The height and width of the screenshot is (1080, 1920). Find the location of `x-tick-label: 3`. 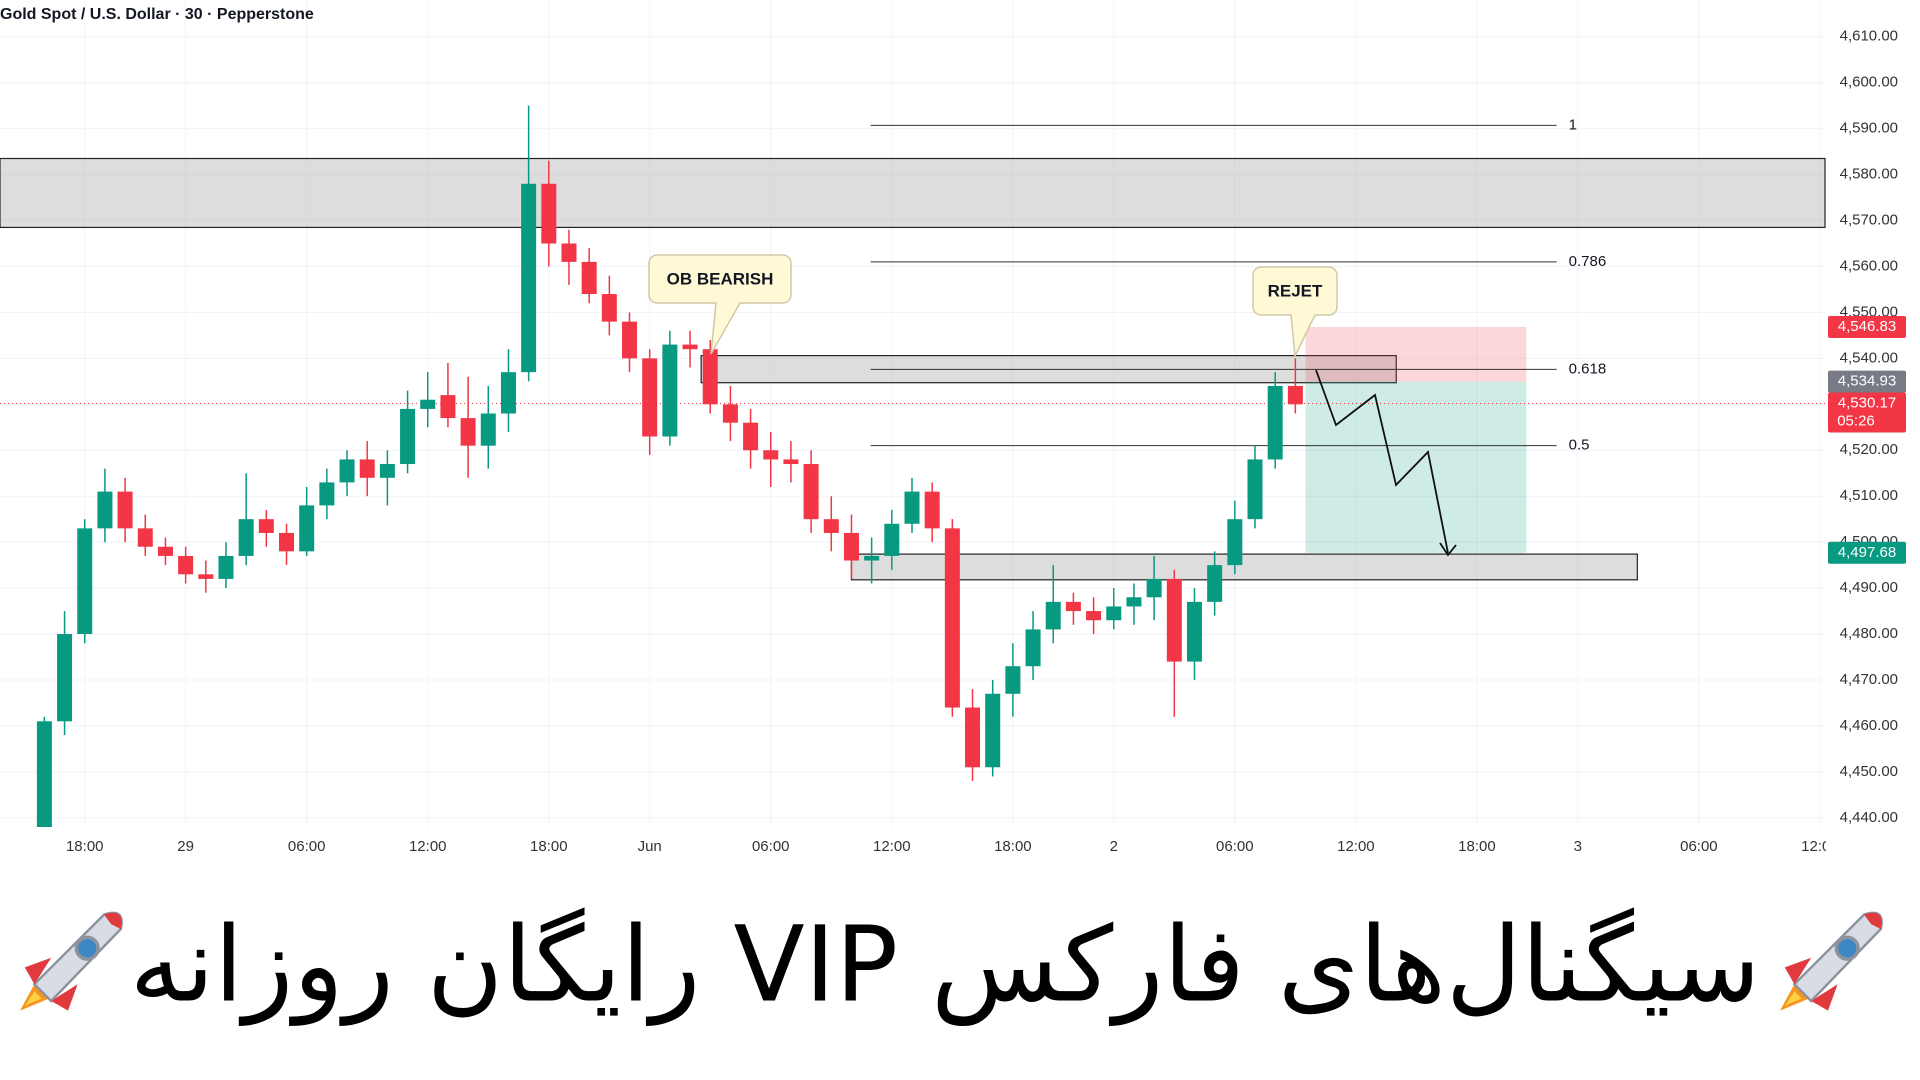

x-tick-label: 3 is located at coordinates (1578, 846).